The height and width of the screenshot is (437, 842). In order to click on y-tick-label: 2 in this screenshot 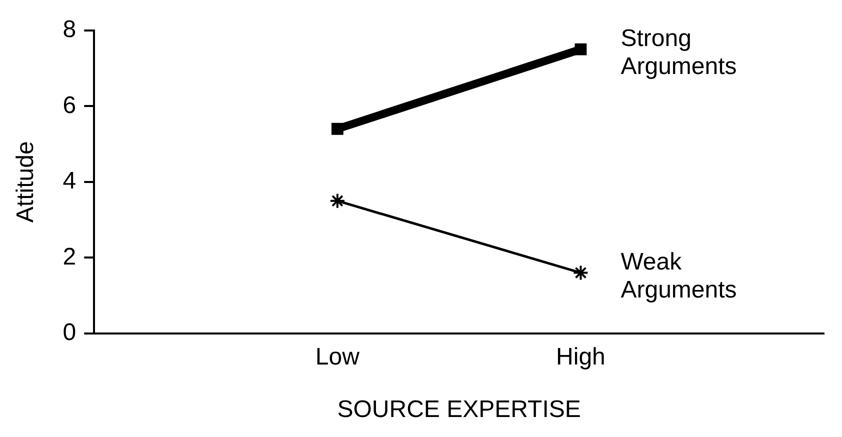, I will do `click(69, 256)`.